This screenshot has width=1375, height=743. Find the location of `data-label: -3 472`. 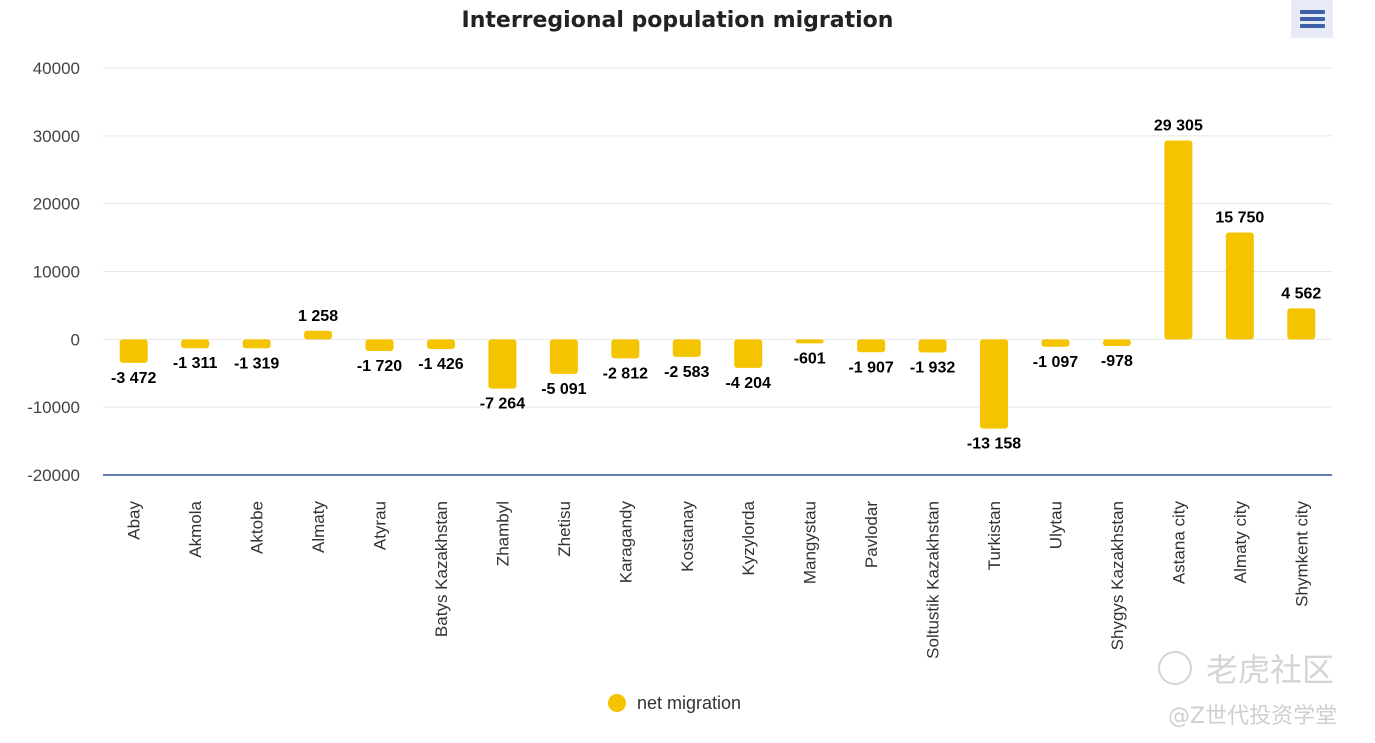

data-label: -3 472 is located at coordinates (133, 378).